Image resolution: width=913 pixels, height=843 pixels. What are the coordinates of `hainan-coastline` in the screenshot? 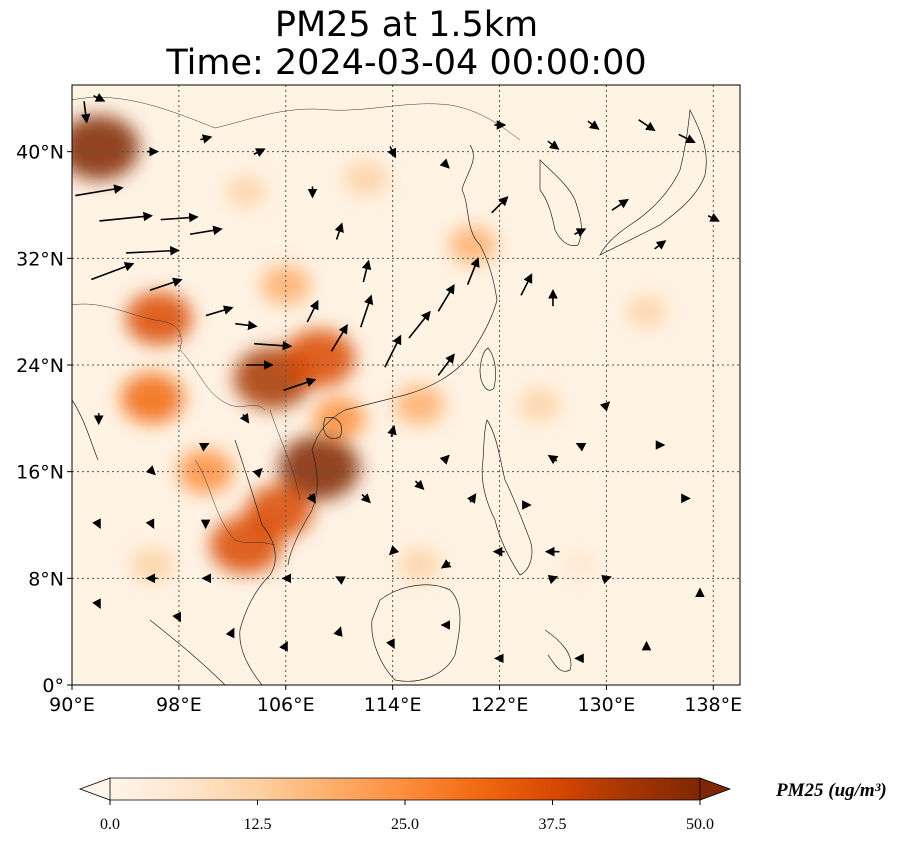 It's located at (332, 428).